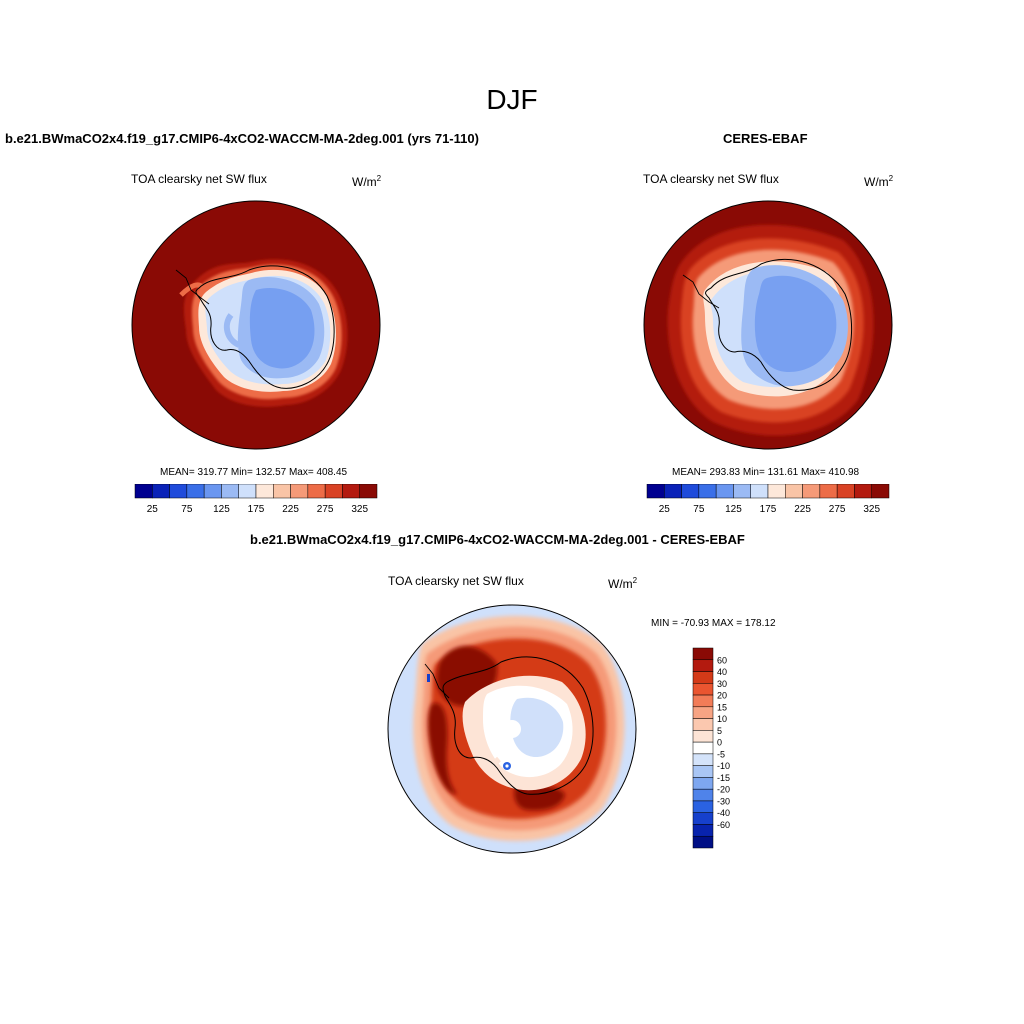 The width and height of the screenshot is (1024, 1024). What do you see at coordinates (766, 472) in the screenshot?
I see `panel2-stats: MEAN= 293.83 Min= 131.61 Max= 410.98` at bounding box center [766, 472].